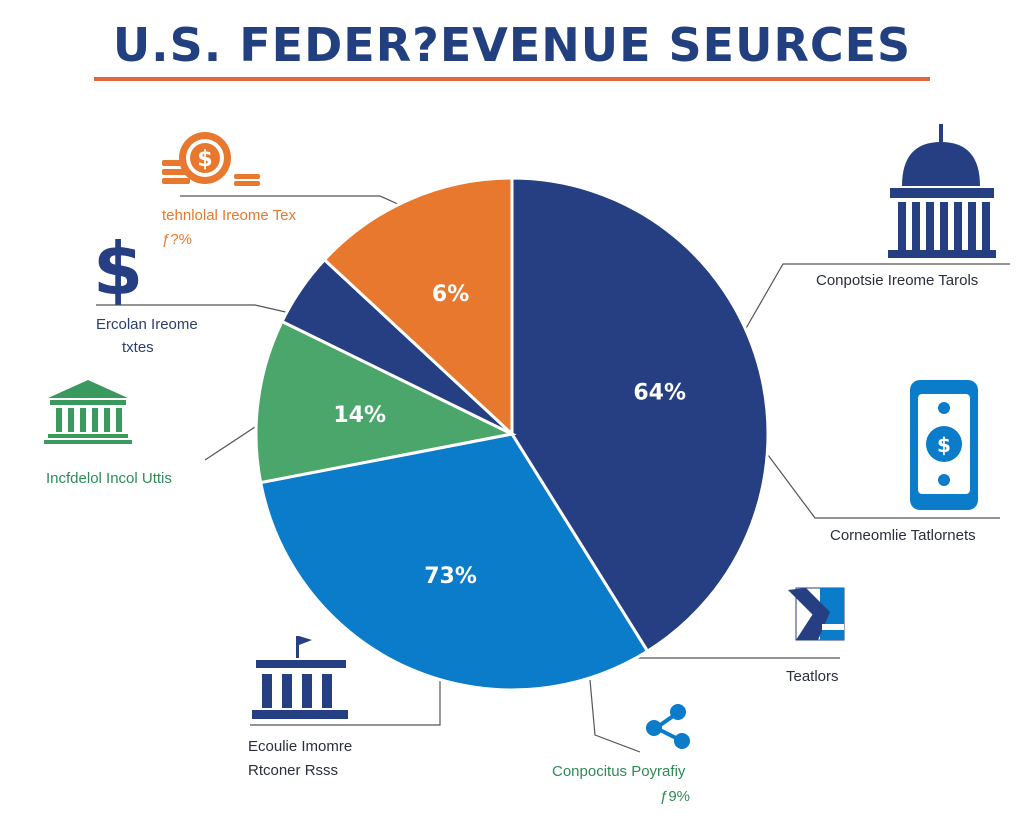  What do you see at coordinates (359, 415) in the screenshot?
I see `pie-slice-label-2: 14%` at bounding box center [359, 415].